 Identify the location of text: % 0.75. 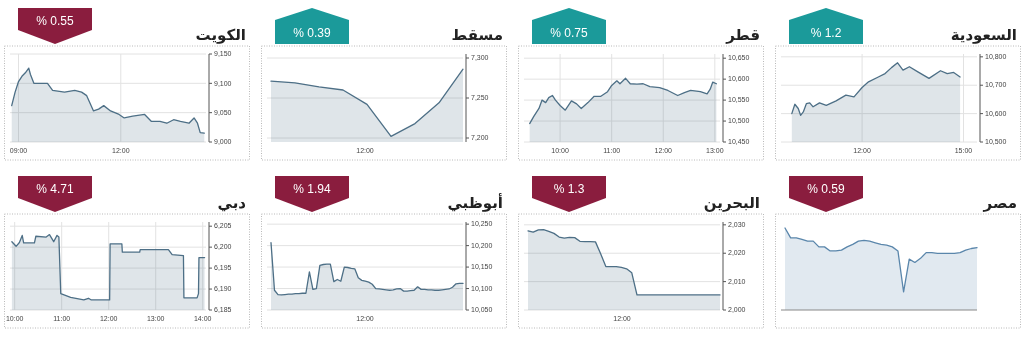
(569, 33).